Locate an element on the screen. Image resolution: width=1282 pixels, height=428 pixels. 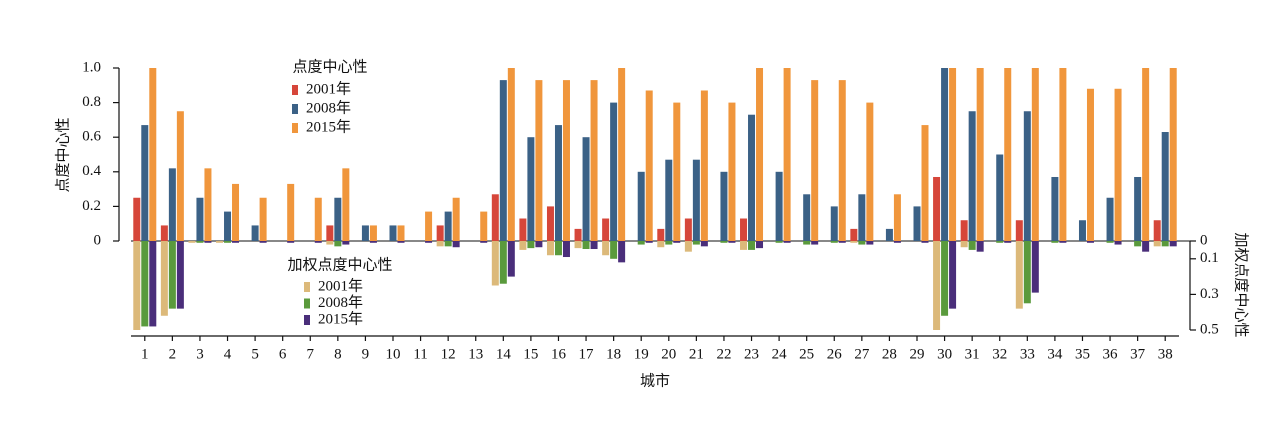
y-tick-label: 0.4 is located at coordinates (91, 171).